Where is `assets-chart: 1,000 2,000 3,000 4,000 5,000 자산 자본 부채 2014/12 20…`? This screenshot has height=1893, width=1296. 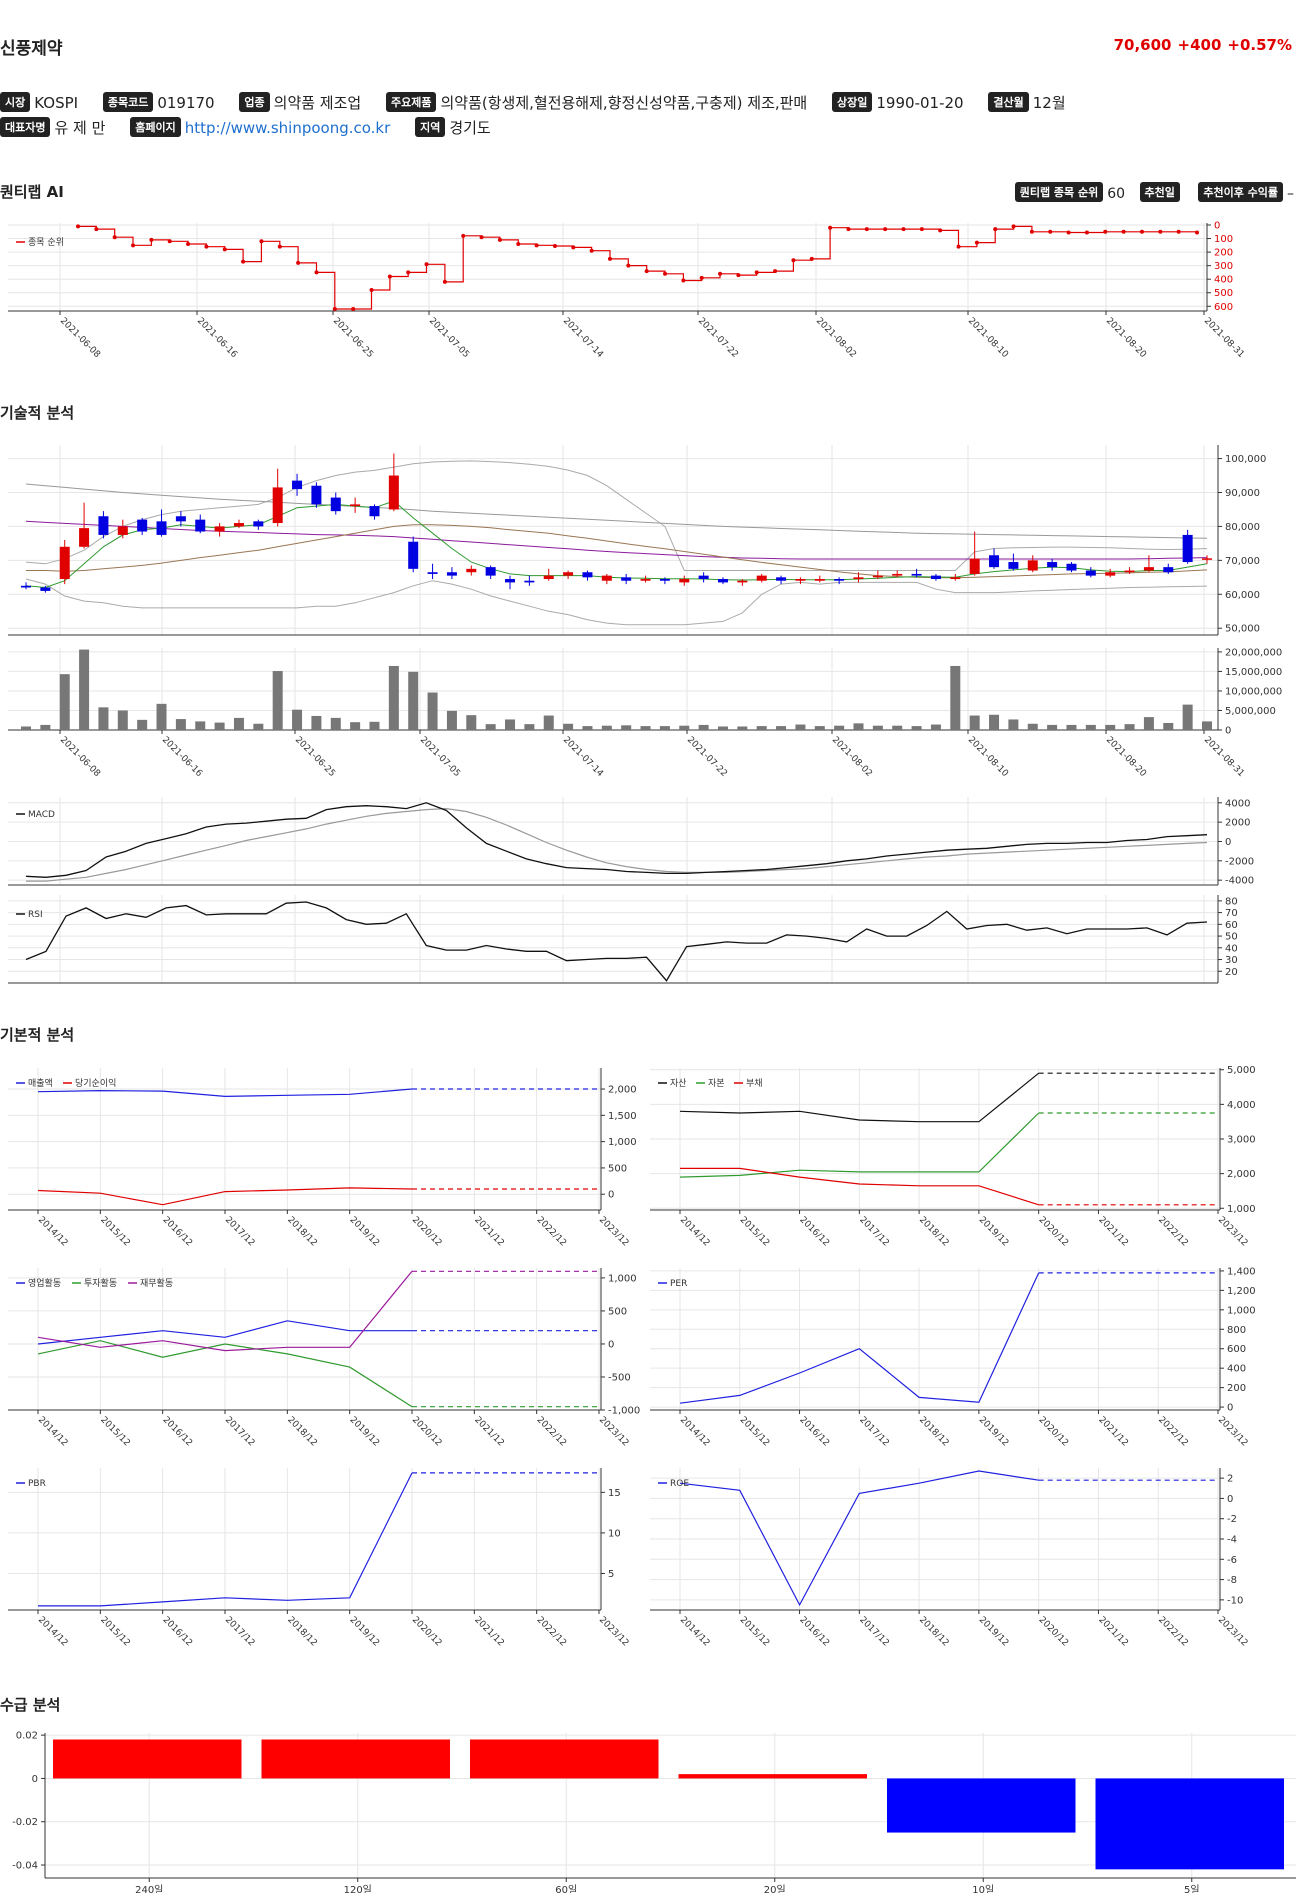 assets-chart: 1,000 2,000 3,000 4,000 5,000 자산 자본 부채 2014/12 20… is located at coordinates (953, 1157).